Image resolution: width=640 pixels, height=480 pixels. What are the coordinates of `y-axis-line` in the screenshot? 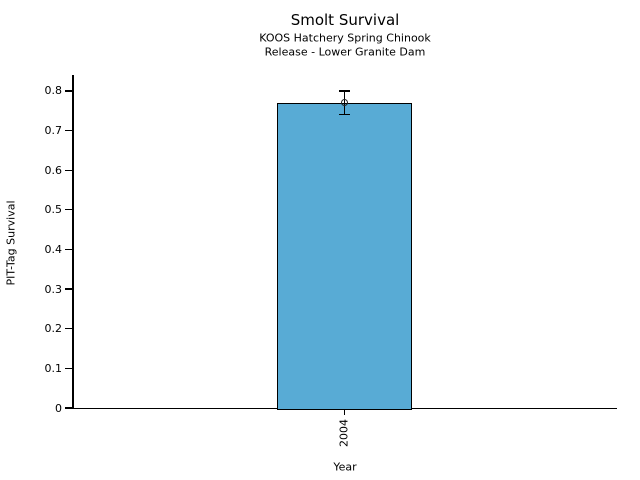 It's located at (73, 242).